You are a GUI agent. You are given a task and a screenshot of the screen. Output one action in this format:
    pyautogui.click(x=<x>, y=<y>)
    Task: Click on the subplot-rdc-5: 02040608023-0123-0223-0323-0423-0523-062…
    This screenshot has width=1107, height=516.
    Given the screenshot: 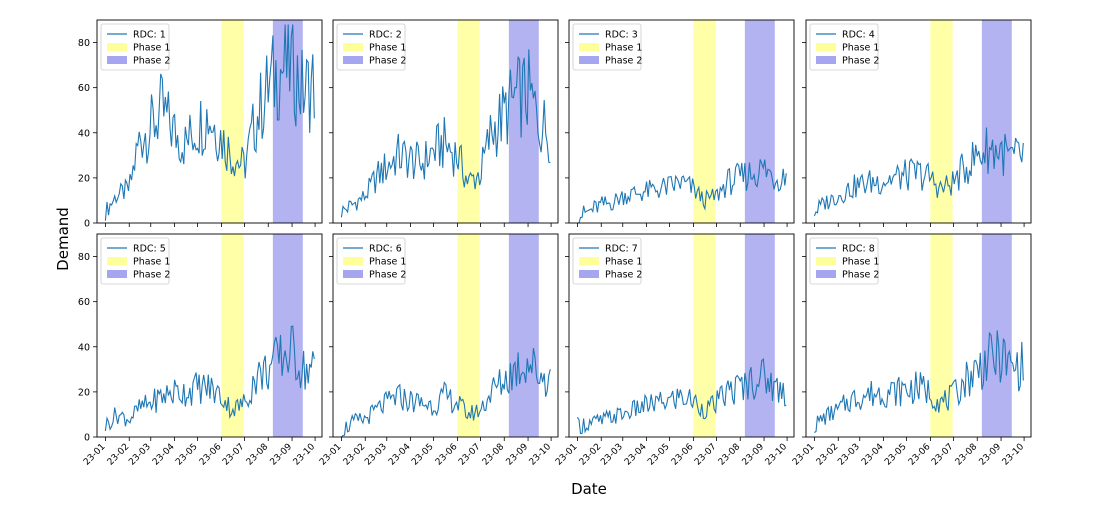 What is the action you would take?
    pyautogui.click(x=200, y=350)
    